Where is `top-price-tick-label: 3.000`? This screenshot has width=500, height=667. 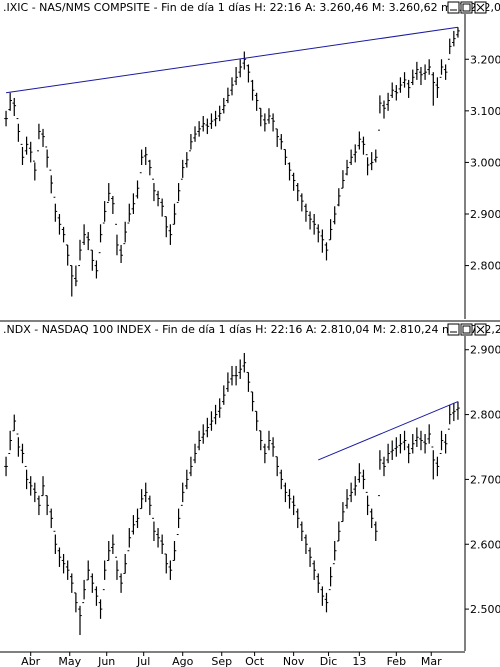
top-price-tick-label: 3.000 is located at coordinates (485, 162).